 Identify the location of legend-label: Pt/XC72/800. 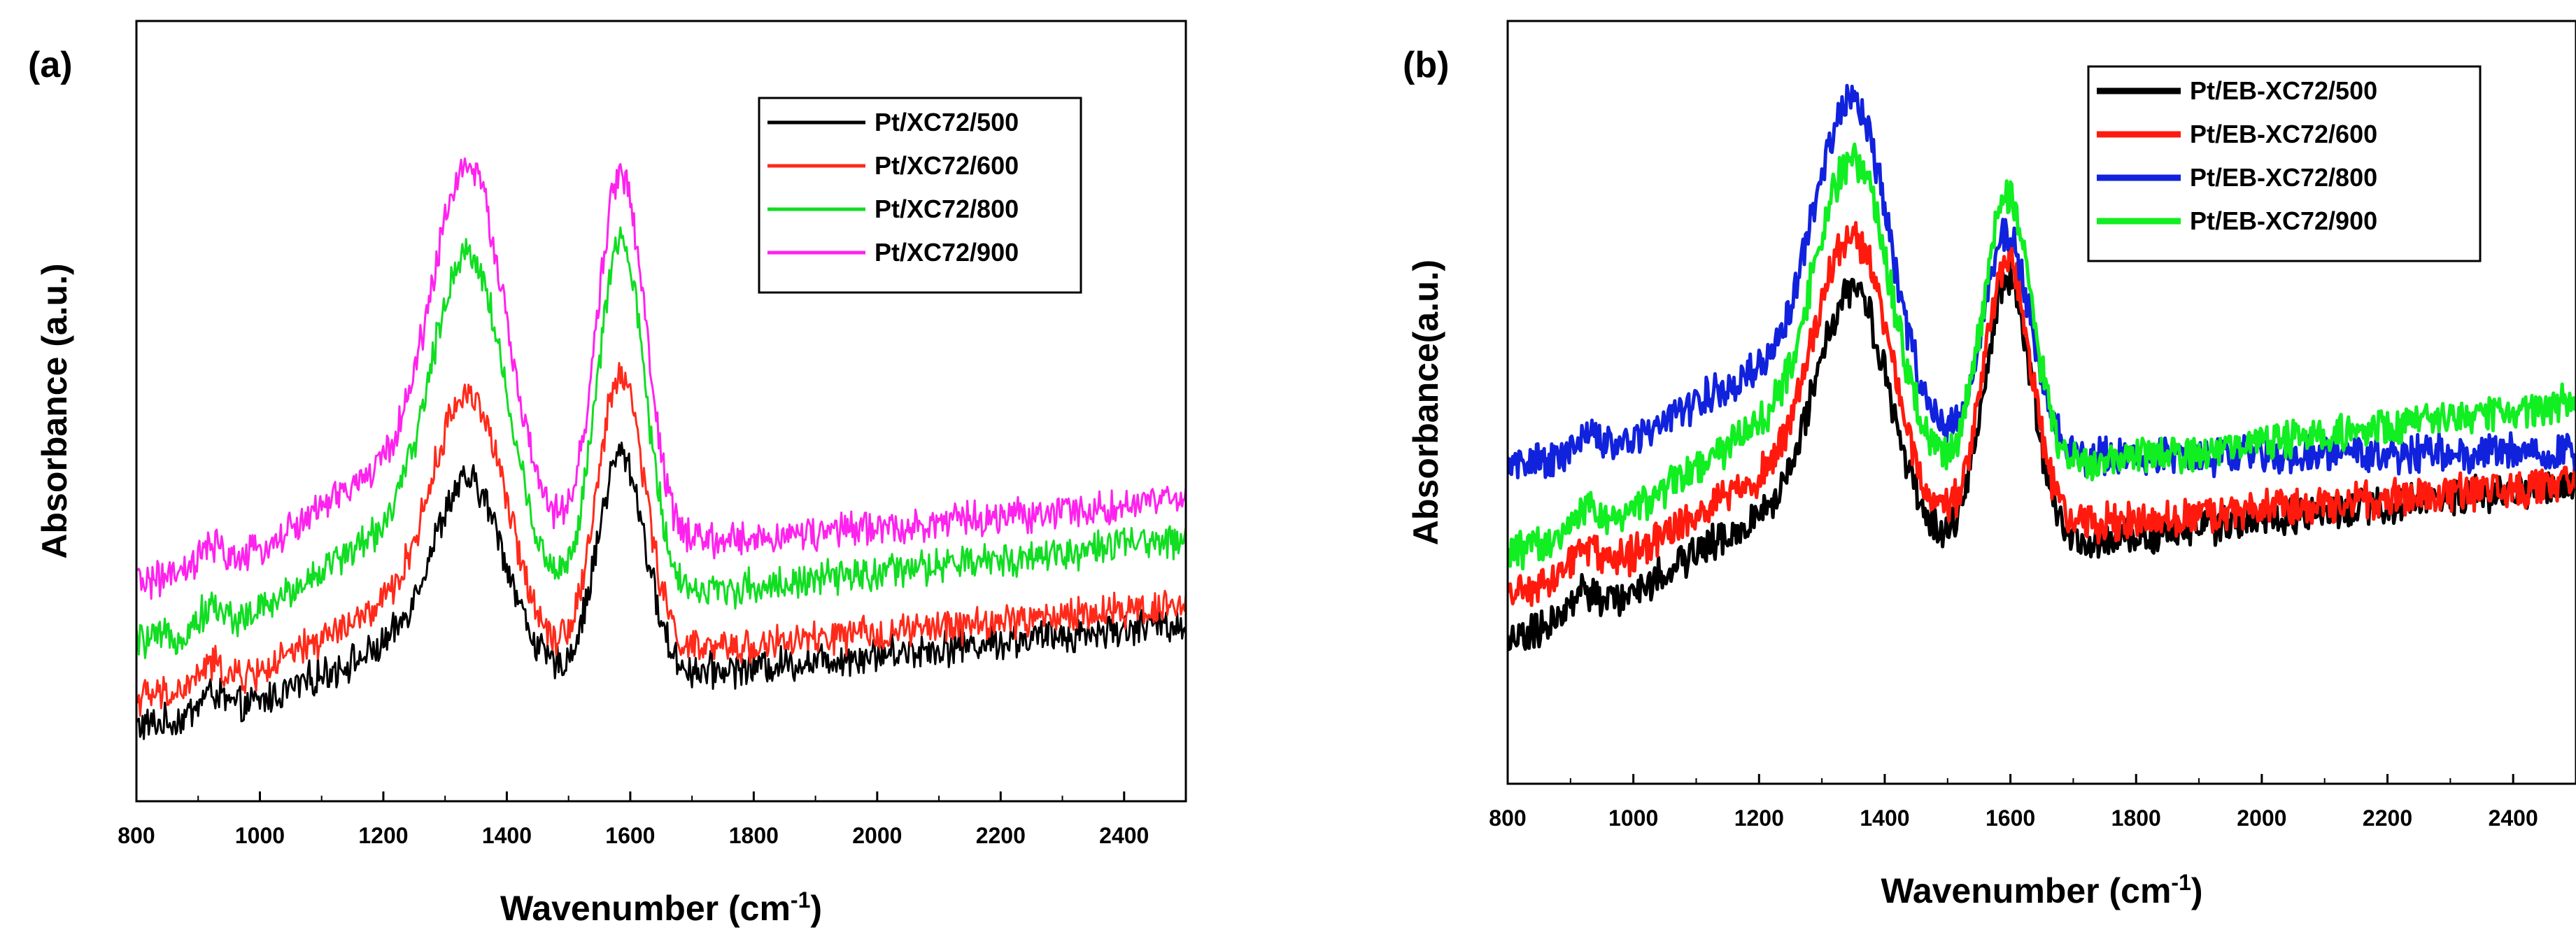
(947, 209).